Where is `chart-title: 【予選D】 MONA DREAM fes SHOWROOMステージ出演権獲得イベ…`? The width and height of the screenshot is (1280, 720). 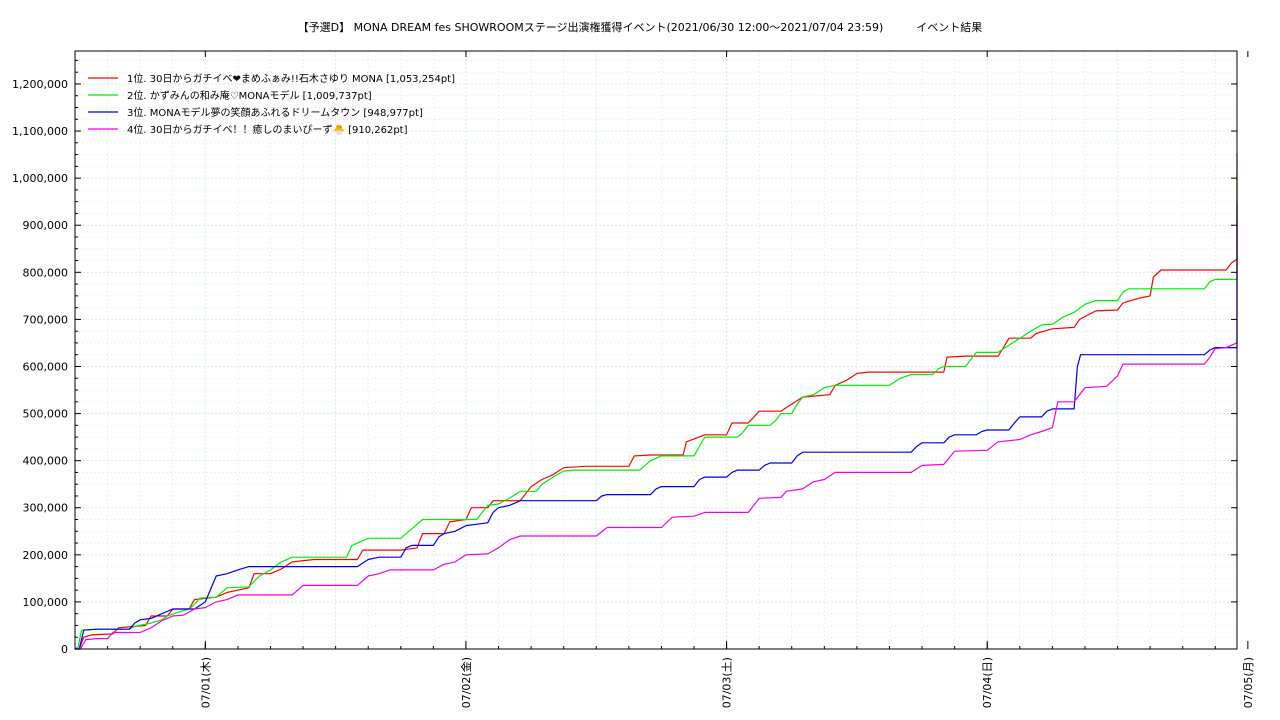
chart-title: 【予選D】 MONA DREAM fes SHOWROOMステージ出演権獲得イベ… is located at coordinates (640, 27).